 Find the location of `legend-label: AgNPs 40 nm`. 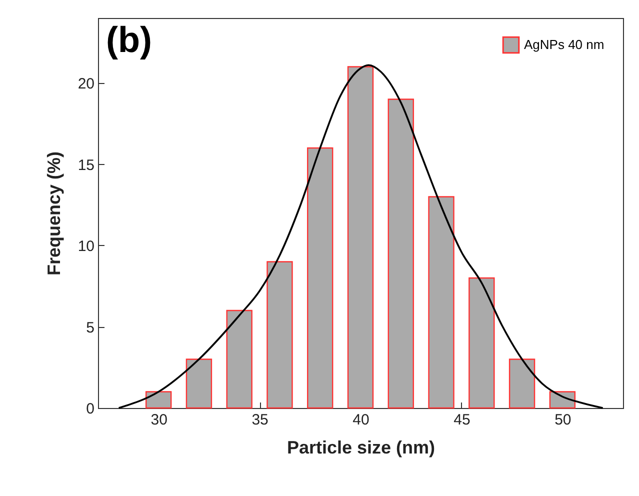

legend-label: AgNPs 40 nm is located at coordinates (564, 44).